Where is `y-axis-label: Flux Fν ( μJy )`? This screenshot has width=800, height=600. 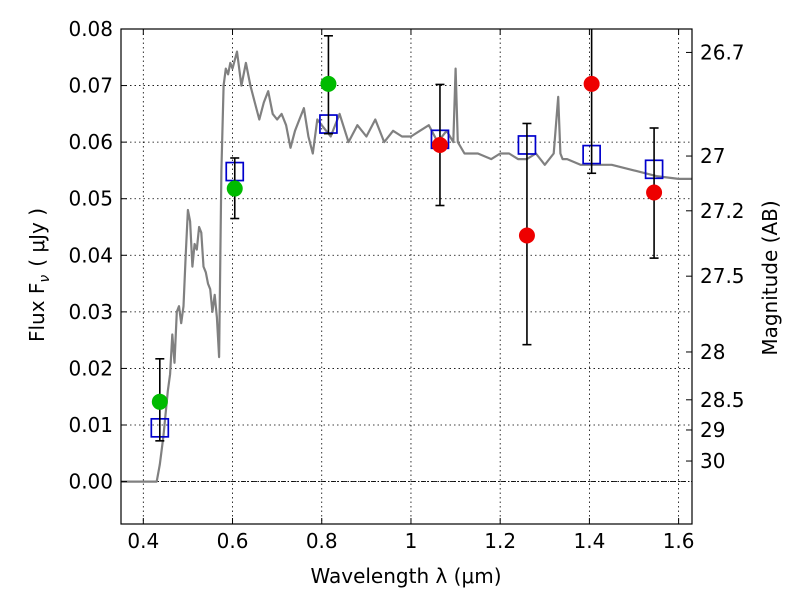
y-axis-label: Flux Fν ( μJy ) is located at coordinates (39, 275).